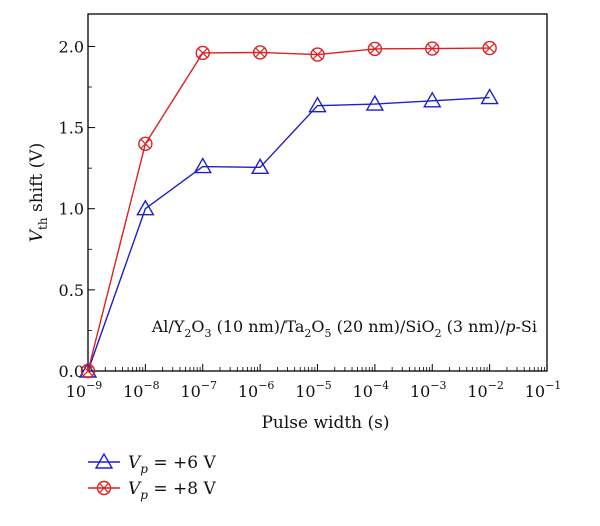  What do you see at coordinates (141, 390) in the screenshot?
I see `x-tick-label: 10⁻⁸` at bounding box center [141, 390].